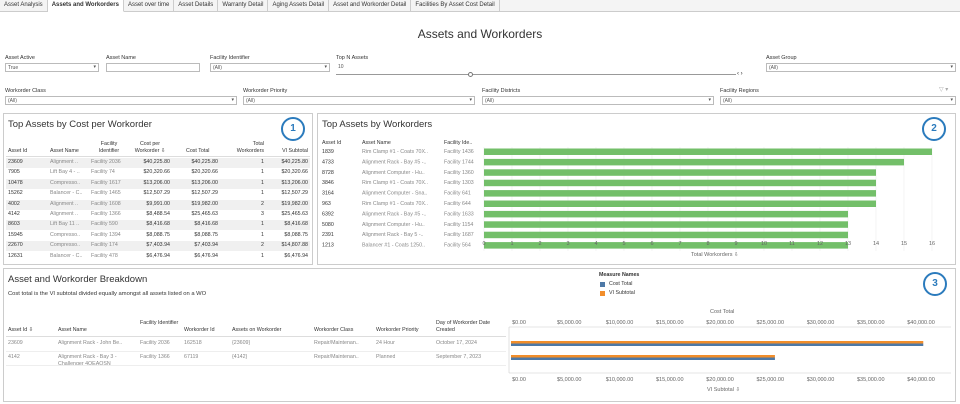 This screenshot has width=960, height=404. I want to click on row-asset-id: 1213, so click(328, 246).